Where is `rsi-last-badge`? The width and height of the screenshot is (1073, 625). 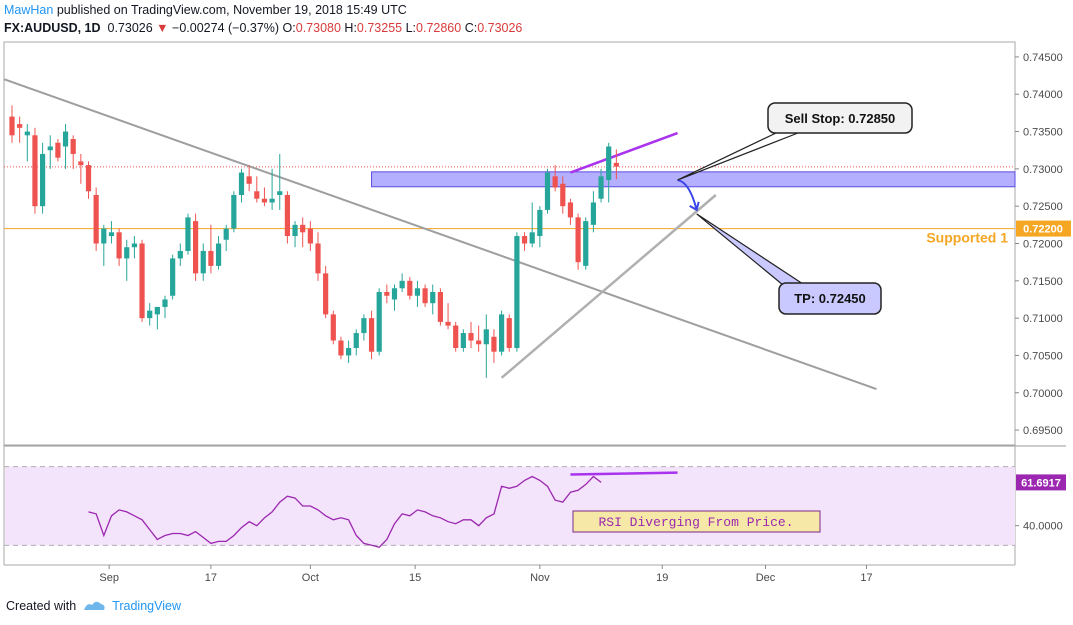 rsi-last-badge is located at coordinates (1041, 482).